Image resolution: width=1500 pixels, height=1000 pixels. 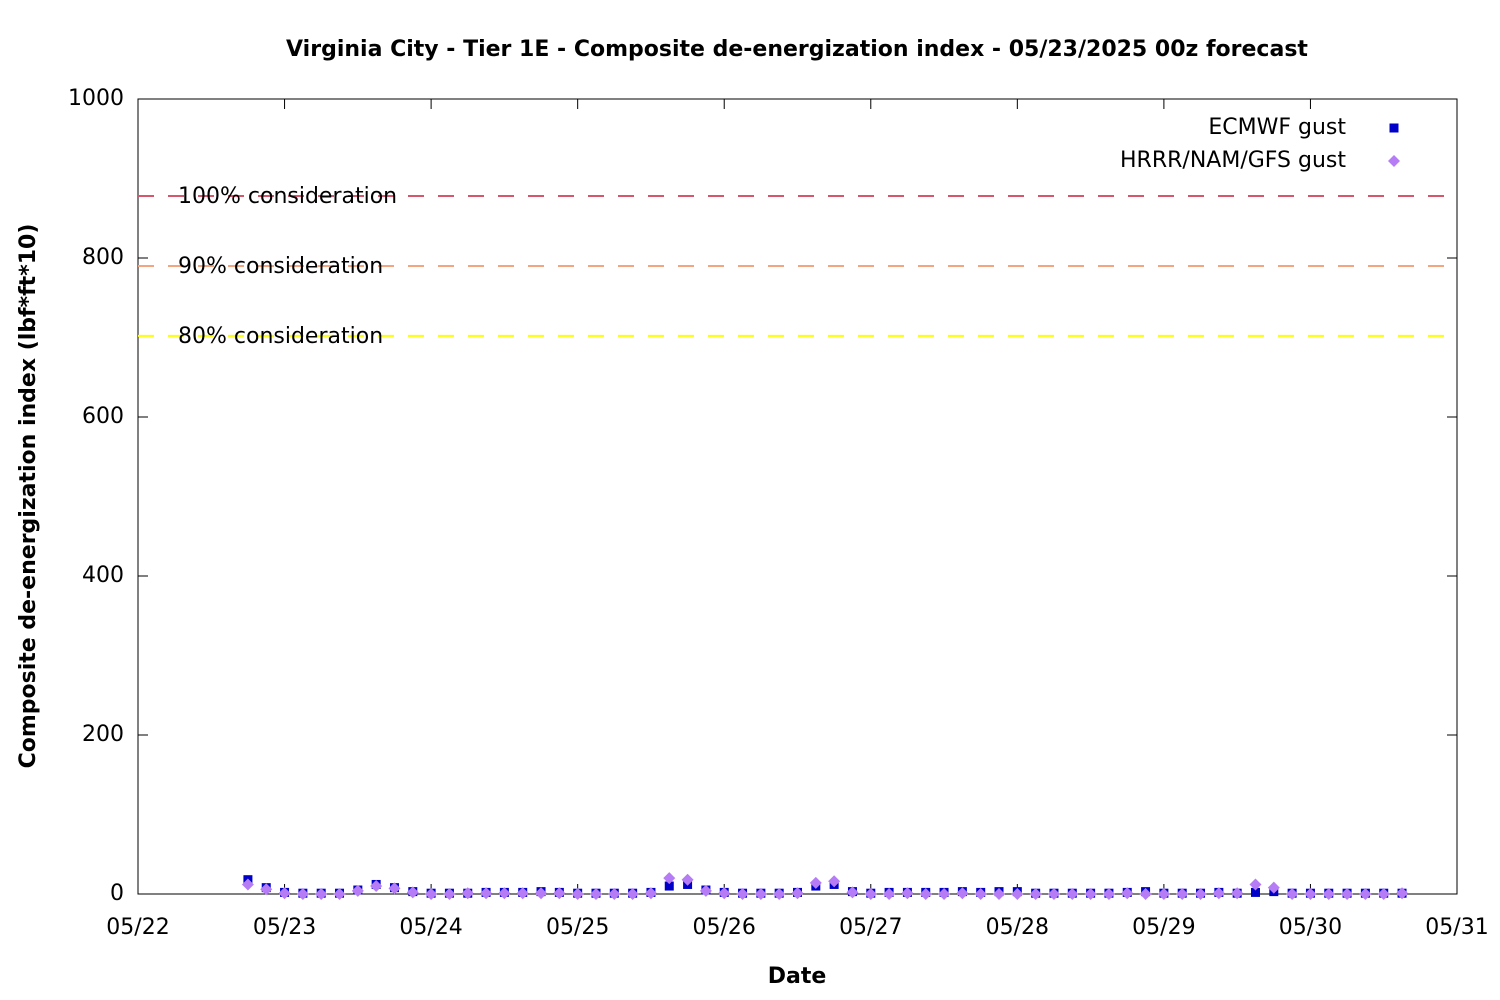 I want to click on x-tick-label: 05/27, so click(x=870, y=927).